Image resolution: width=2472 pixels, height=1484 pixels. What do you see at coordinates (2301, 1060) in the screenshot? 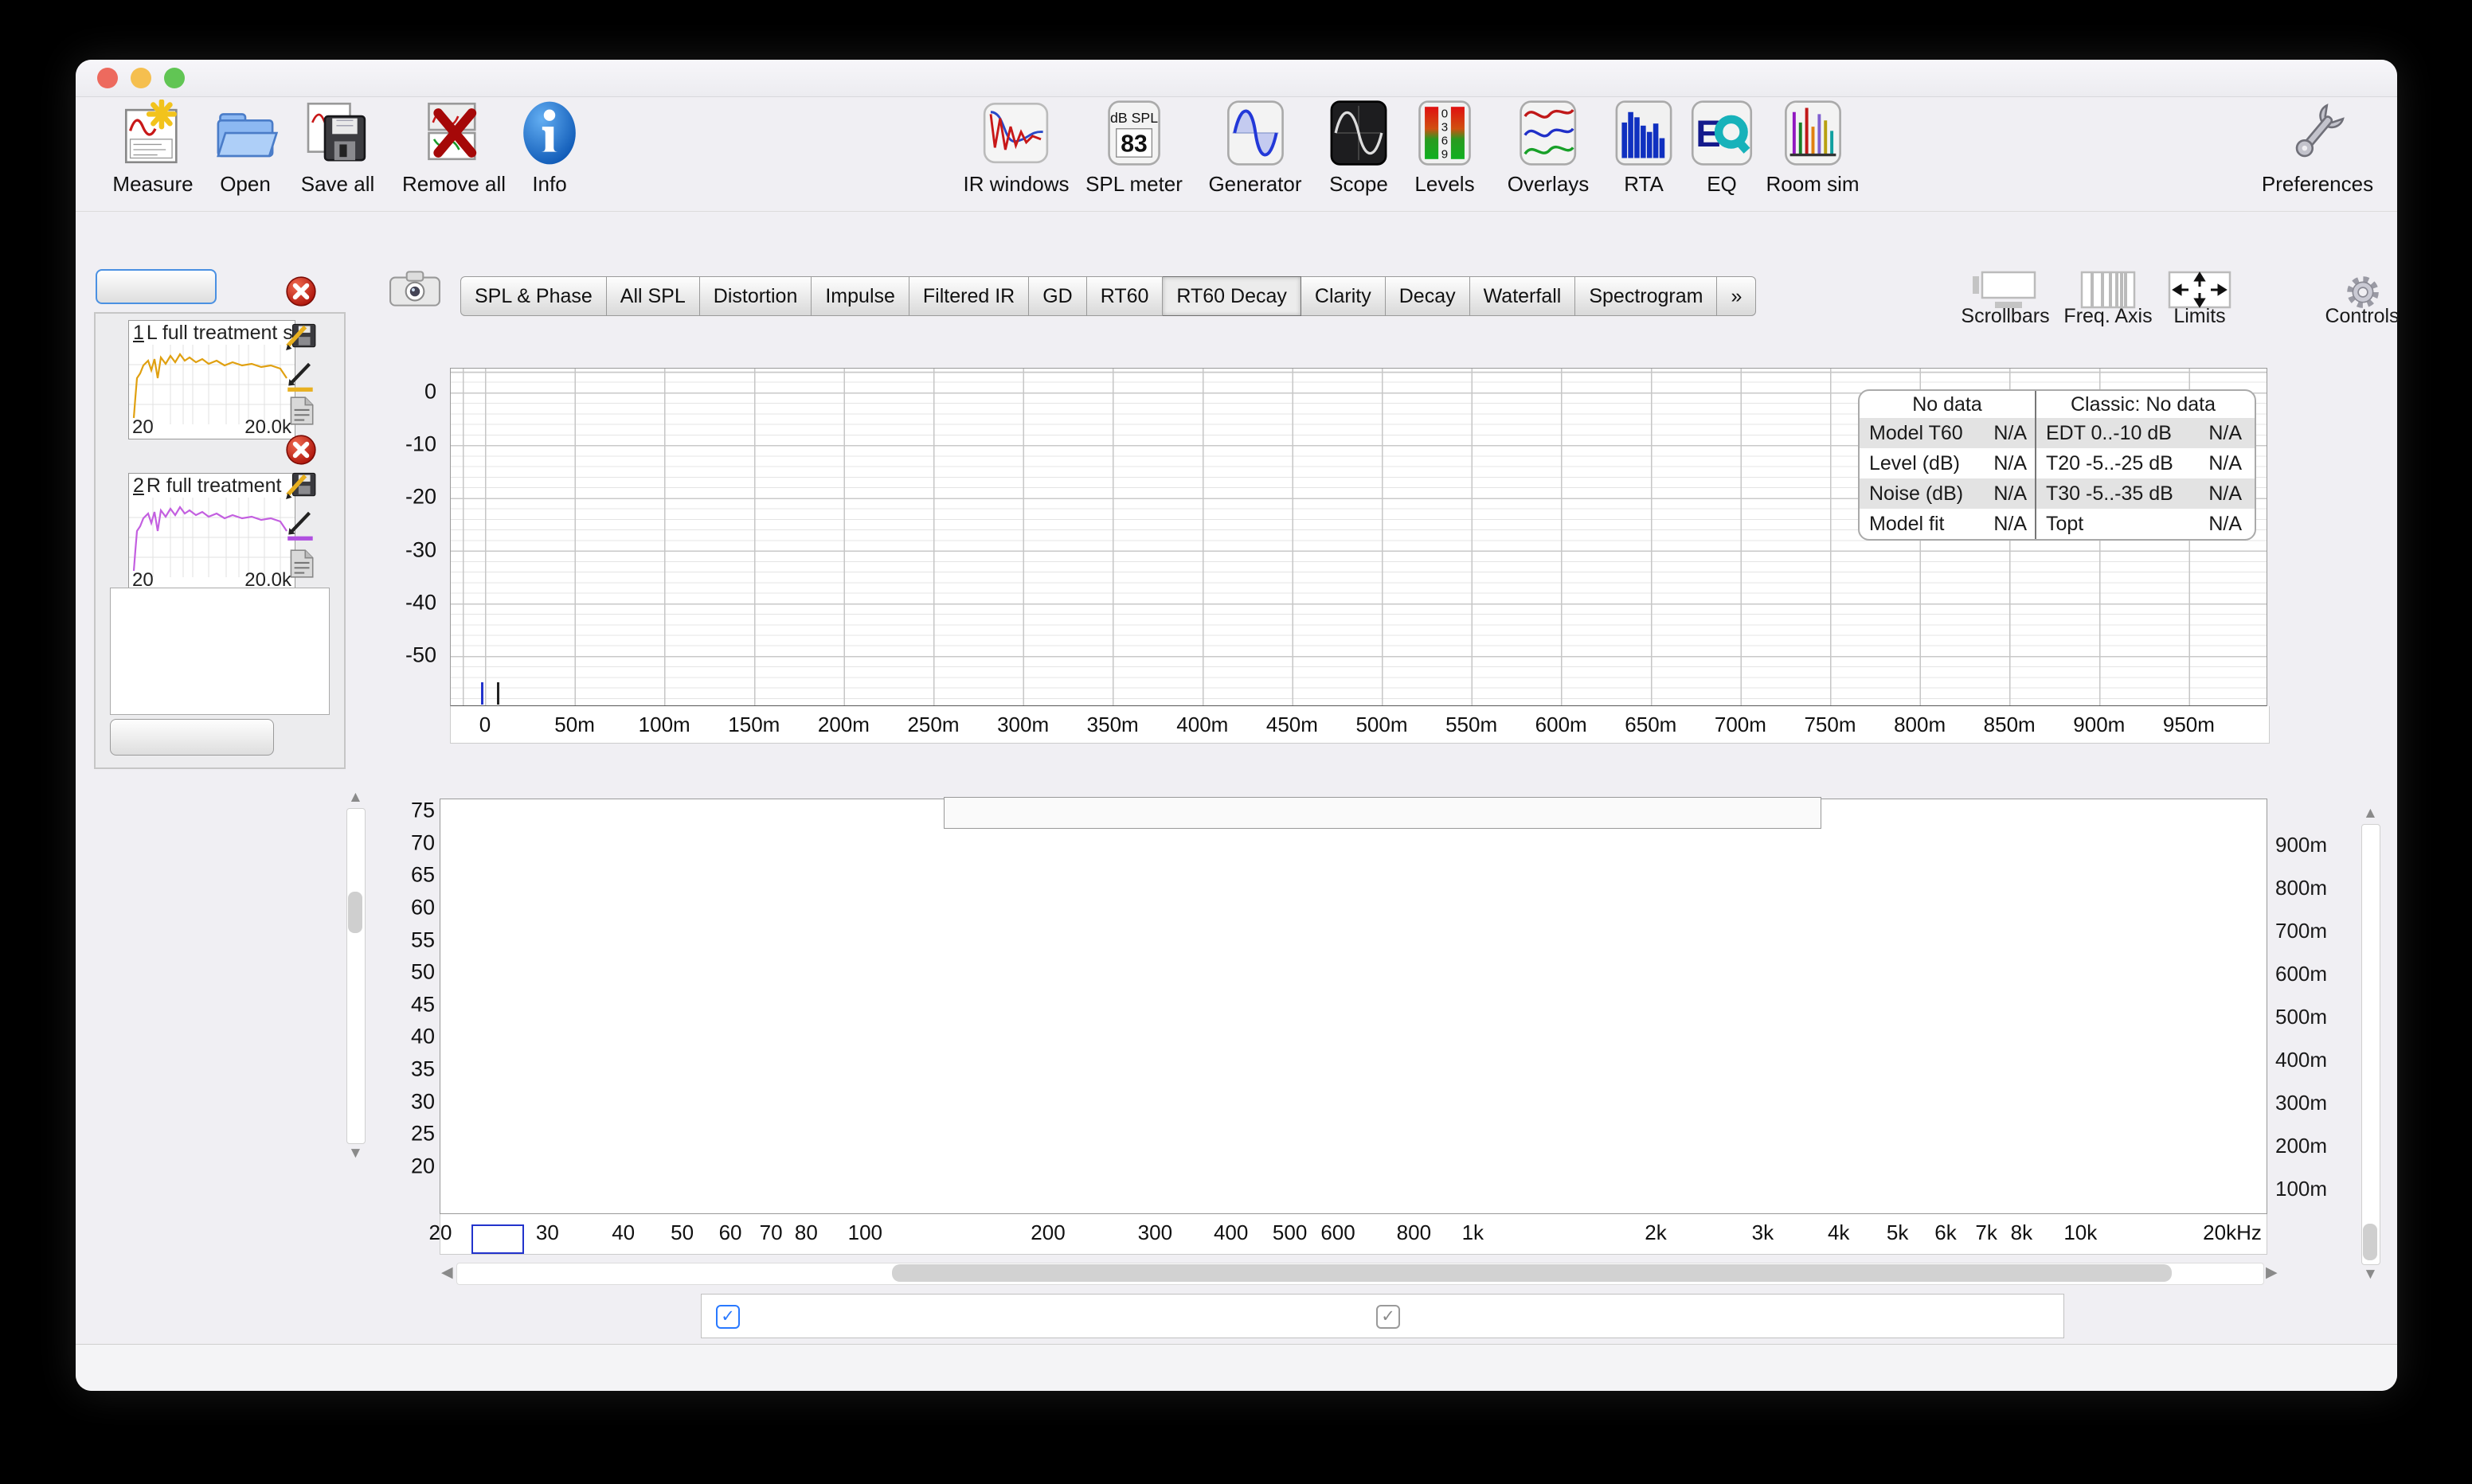
I see `time-axis-tick: 400m` at bounding box center [2301, 1060].